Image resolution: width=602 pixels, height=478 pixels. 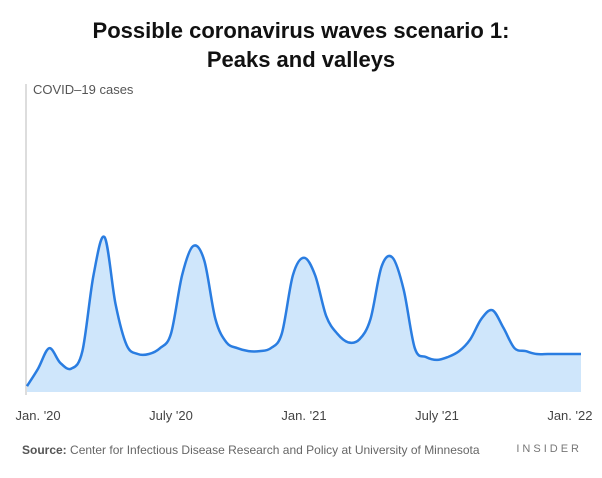 What do you see at coordinates (38, 415) in the screenshot?
I see `x-tick-label: Jan. '20` at bounding box center [38, 415].